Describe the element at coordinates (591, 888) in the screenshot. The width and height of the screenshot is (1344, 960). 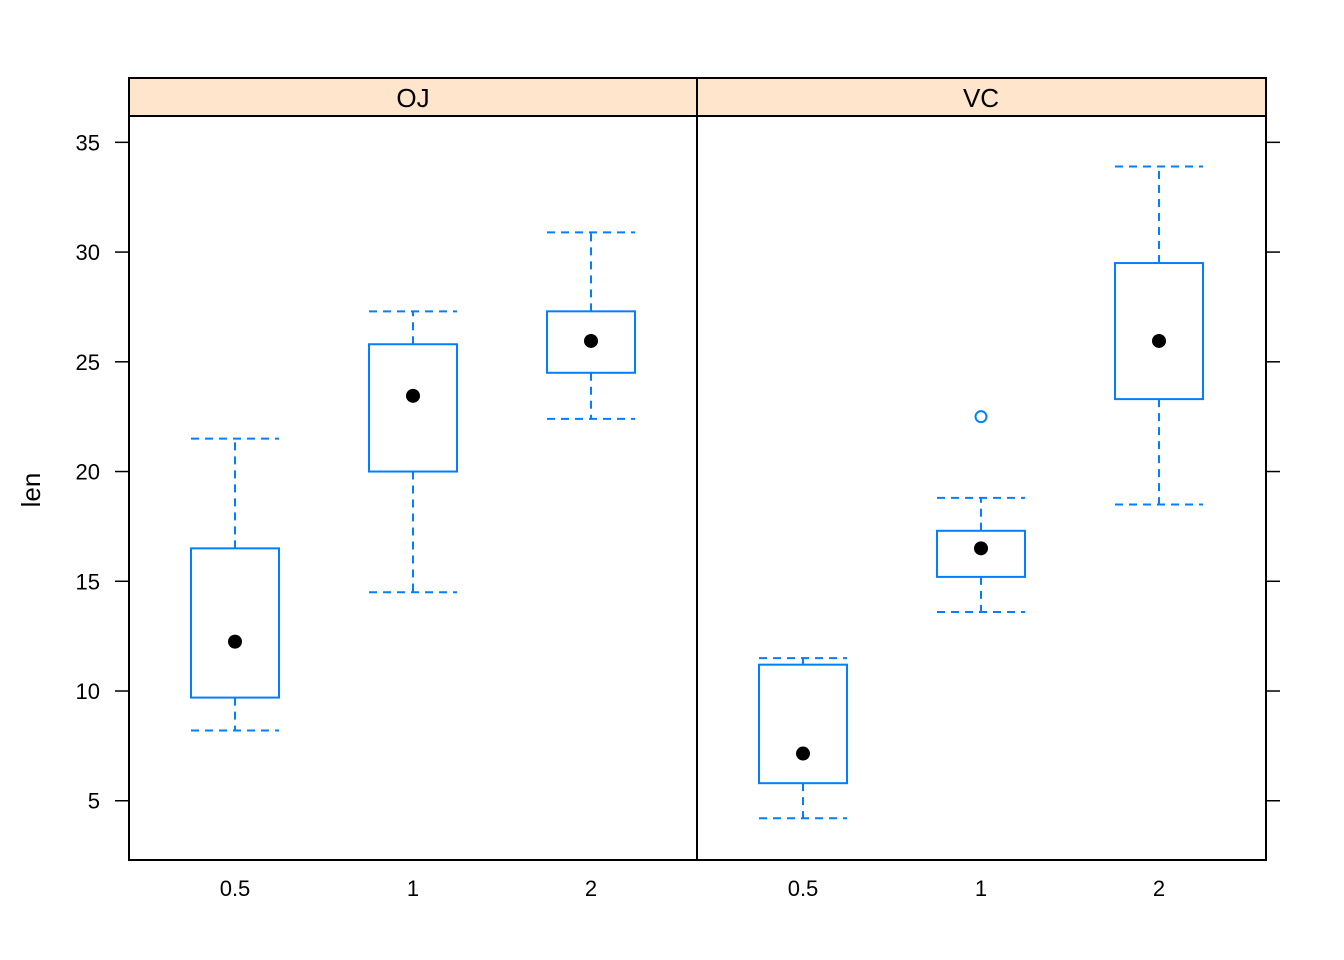
I see `x-tick-label-oj-2: 2` at that location.